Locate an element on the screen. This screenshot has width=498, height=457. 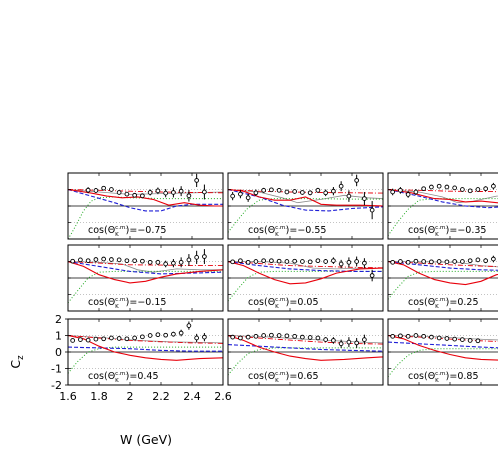
y-tick-label: 0 is located at coordinates (58, 352).